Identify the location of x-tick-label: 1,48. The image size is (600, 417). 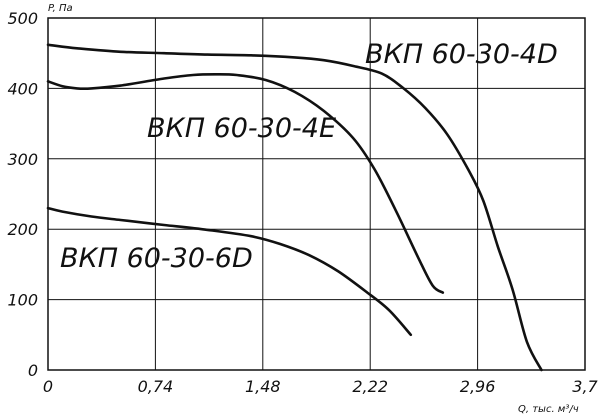
(263, 386).